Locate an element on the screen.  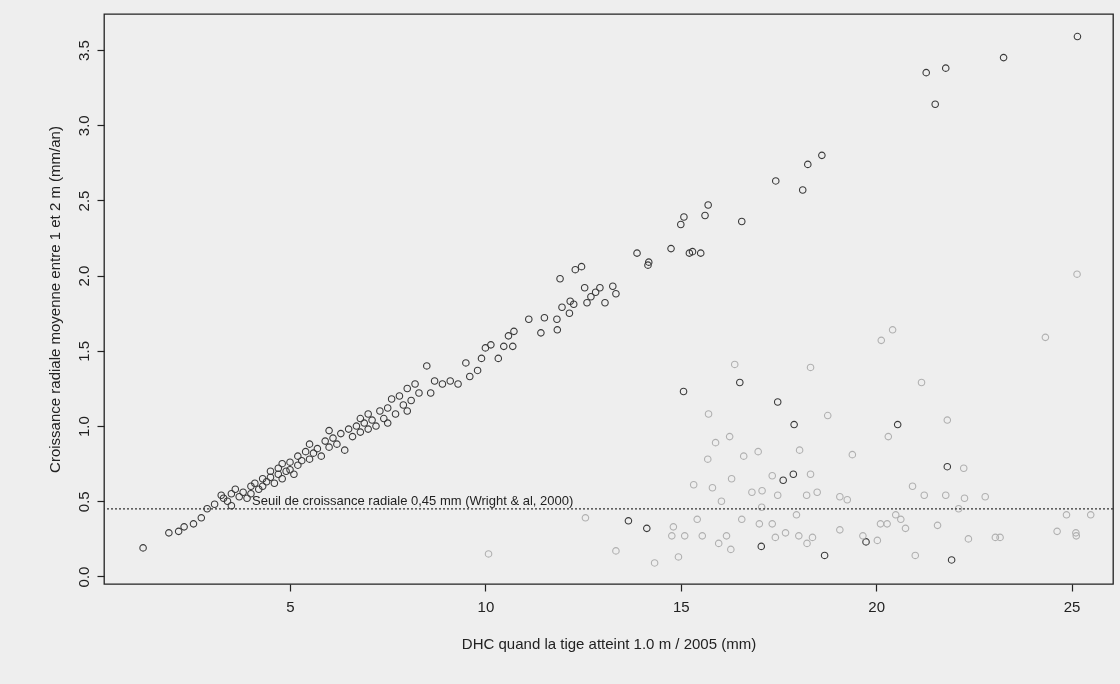
x-tick-label: 15 is located at coordinates (681, 606).